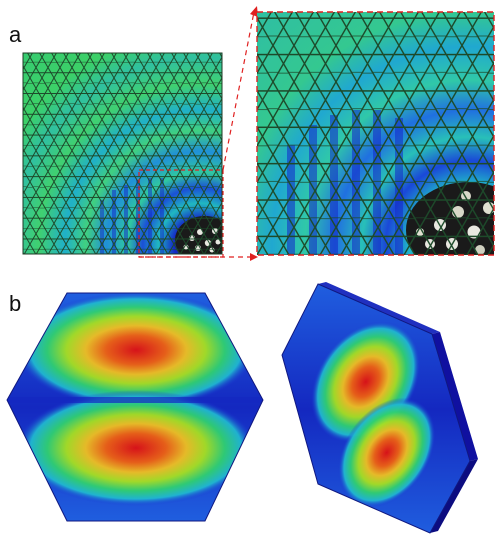 Image resolution: width=504 pixels, height=550 pixels. Describe the element at coordinates (122, 153) in the screenshot. I see `honeycomb-overview` at that location.